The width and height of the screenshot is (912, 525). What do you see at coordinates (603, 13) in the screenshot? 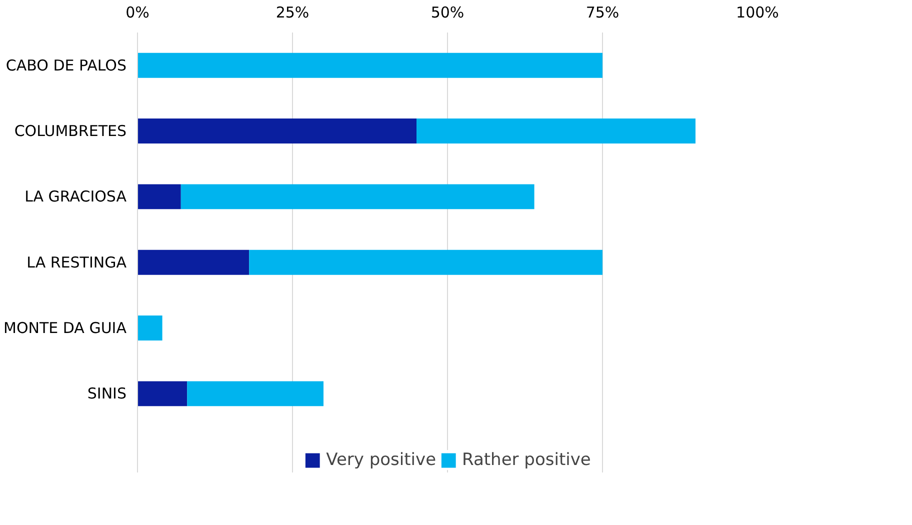
I see `x-tick-label: 75%` at bounding box center [603, 13].